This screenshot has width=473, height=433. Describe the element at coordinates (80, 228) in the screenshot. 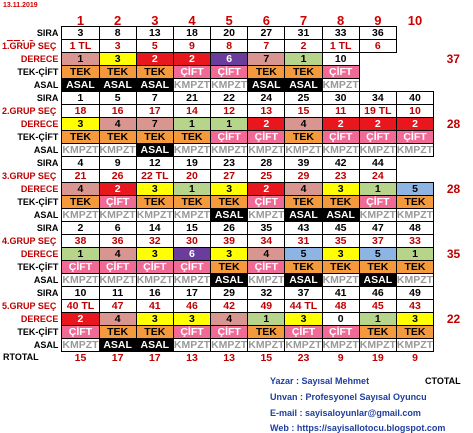

I see `sira-cell: 2` at that location.